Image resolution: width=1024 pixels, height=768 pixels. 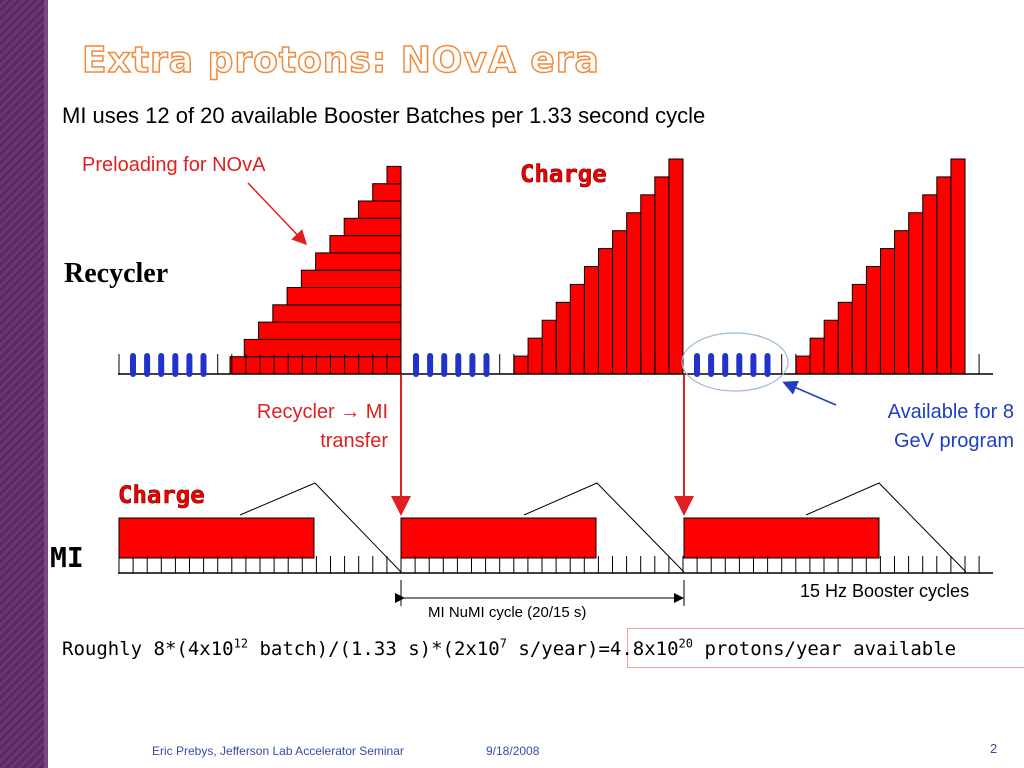 I want to click on sidebar-decoration, so click(x=22, y=384).